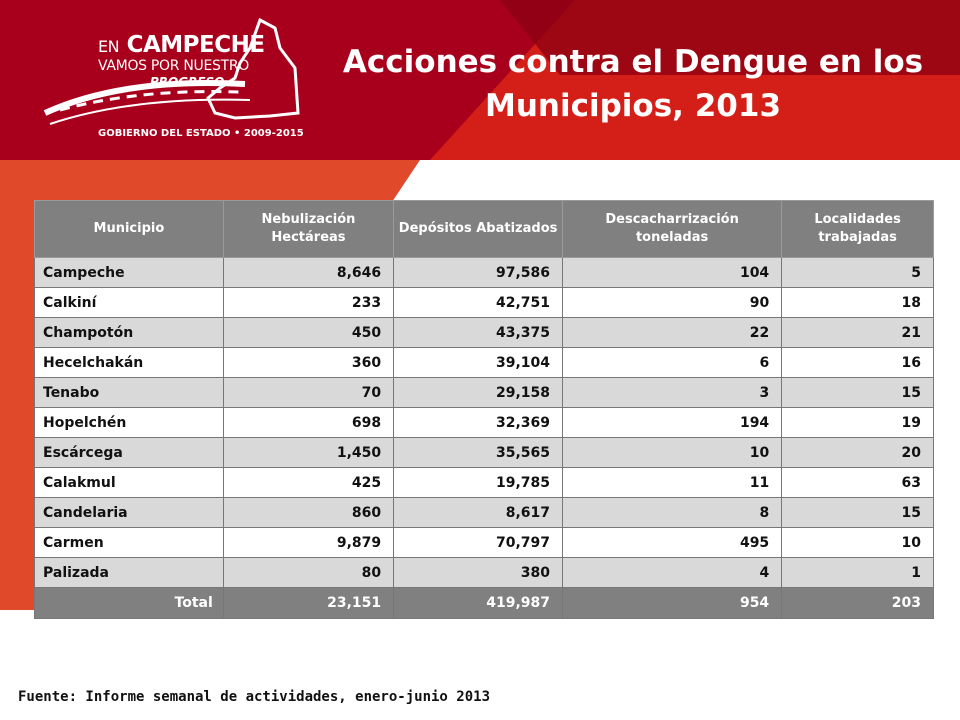  I want to click on cell-municipio: Tenabo, so click(129, 392).